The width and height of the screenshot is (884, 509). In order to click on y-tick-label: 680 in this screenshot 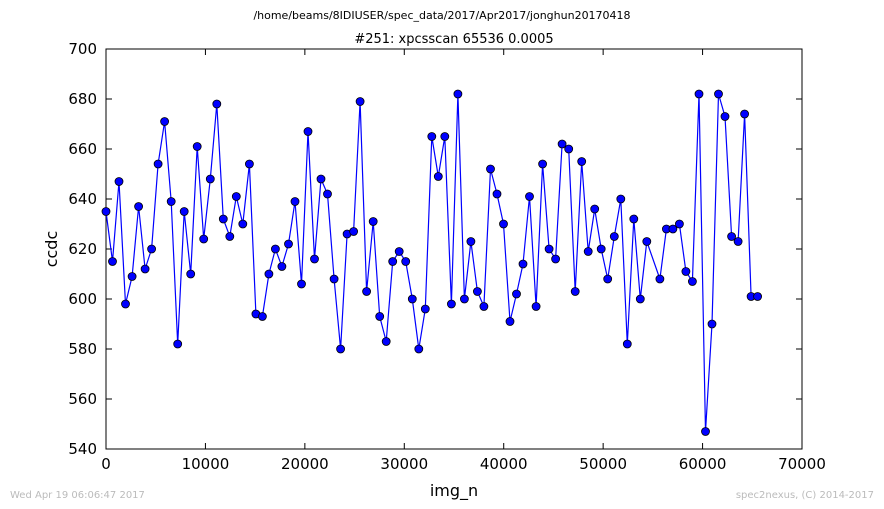, I will do `click(82, 99)`.